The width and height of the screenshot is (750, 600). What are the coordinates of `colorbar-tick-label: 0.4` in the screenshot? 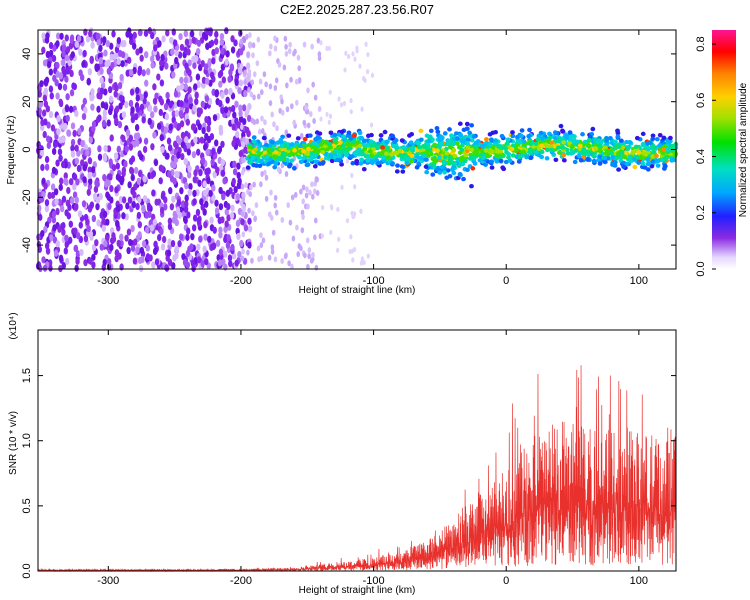 It's located at (701, 156).